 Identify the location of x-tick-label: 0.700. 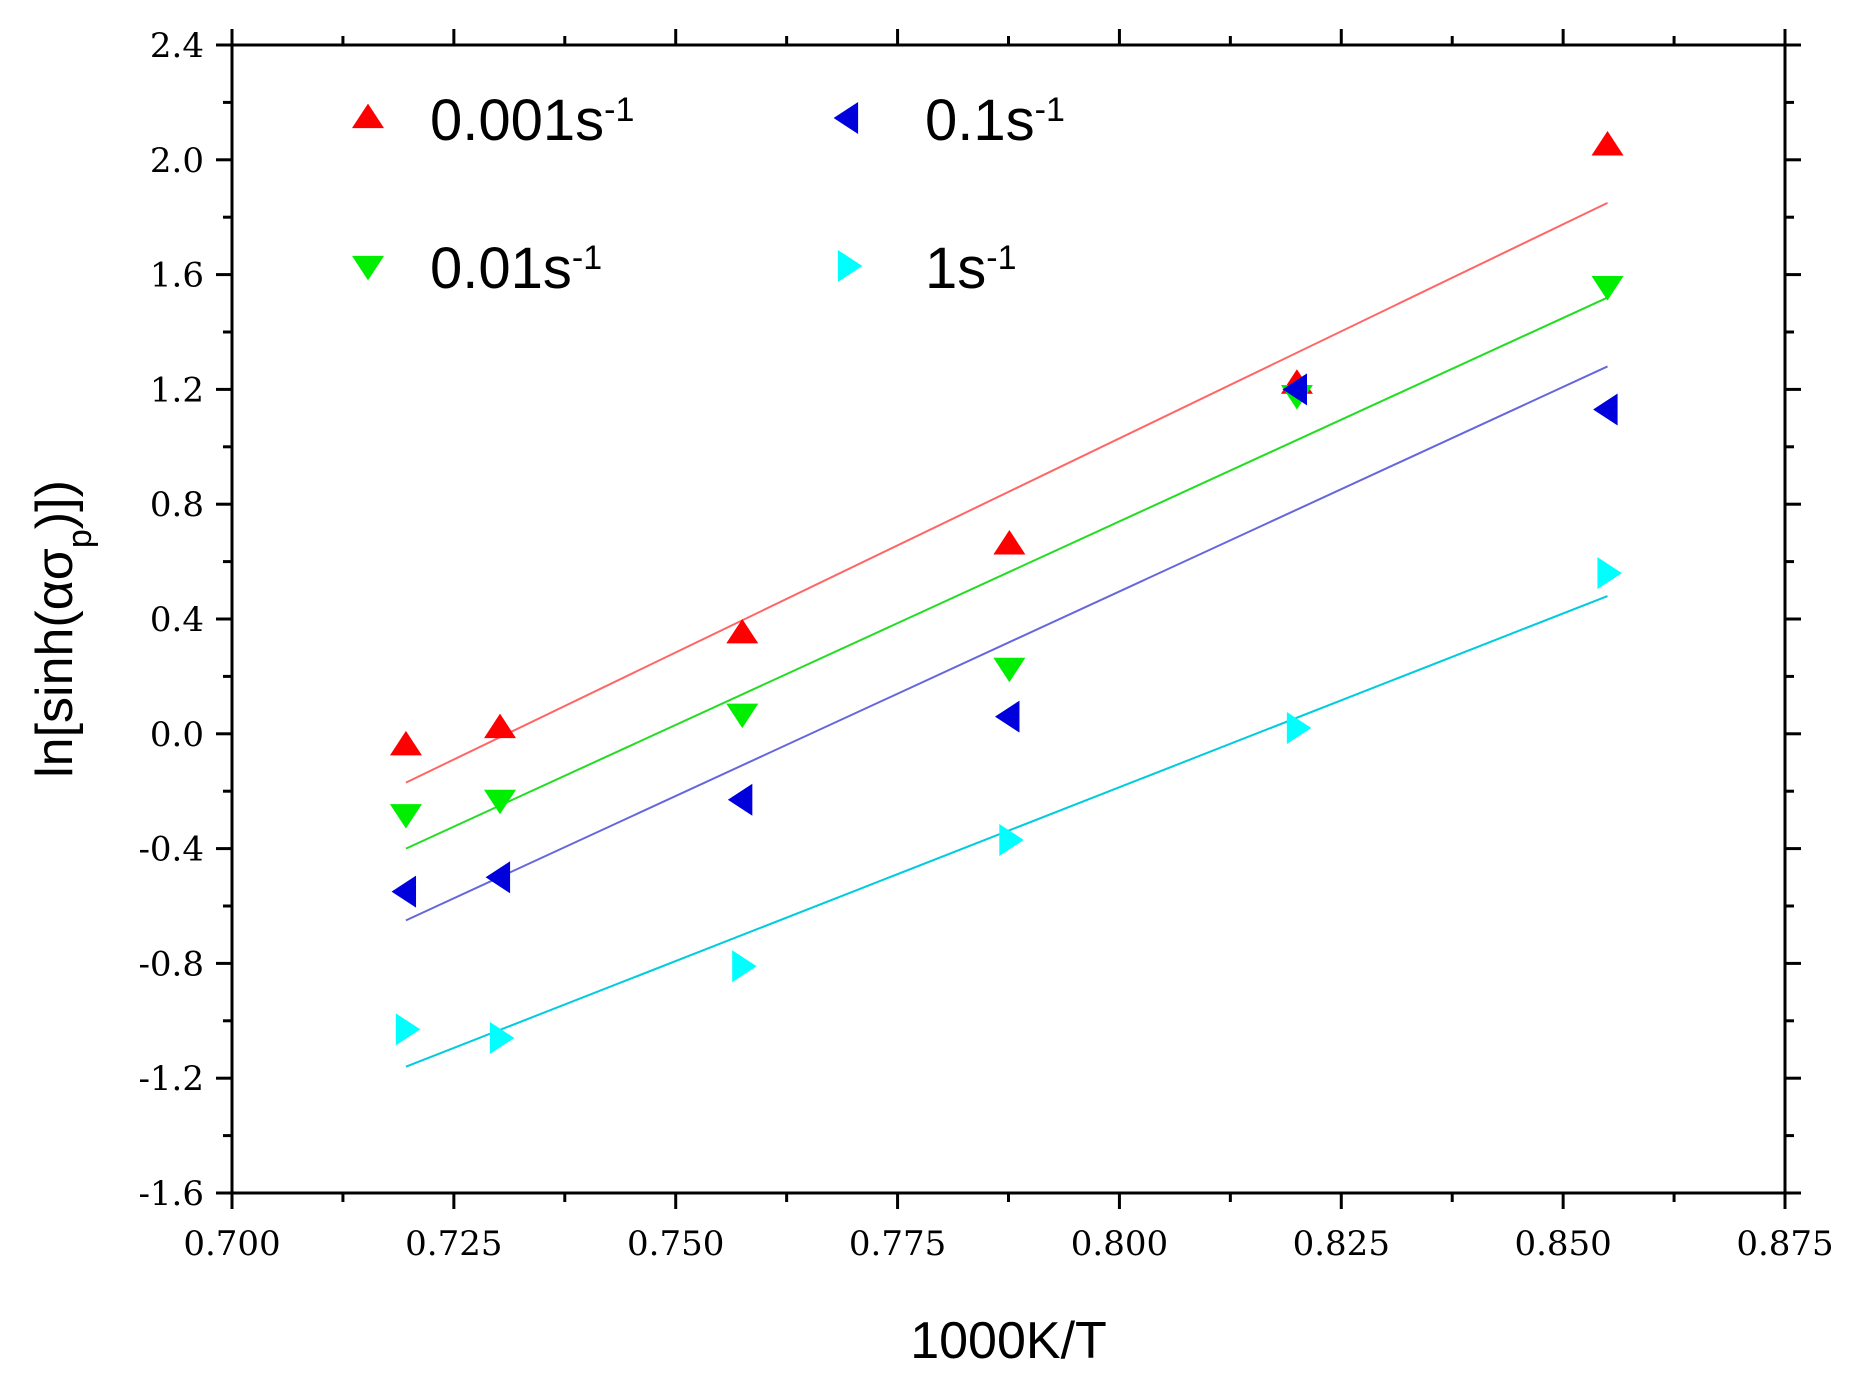
(231, 1244).